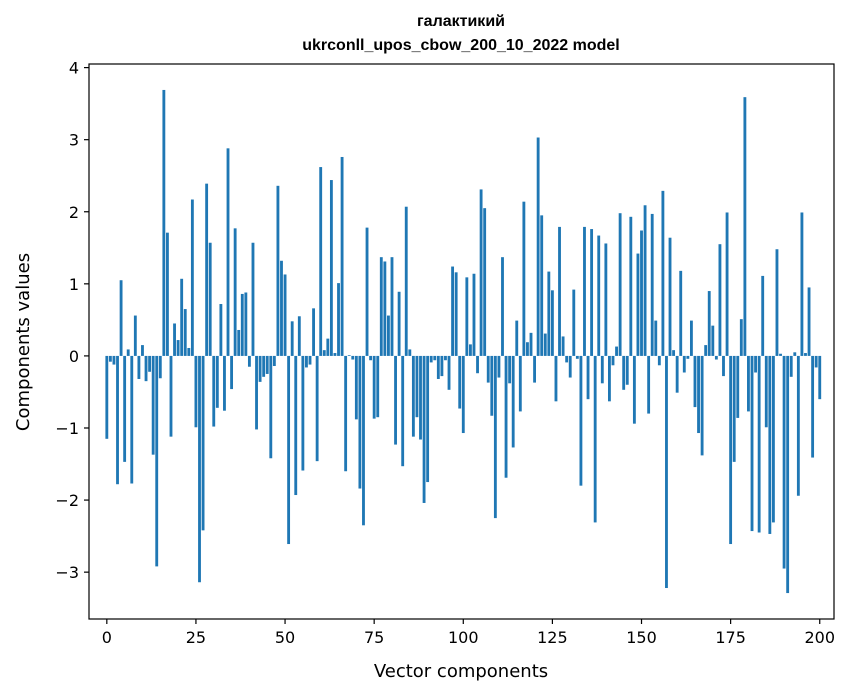 This screenshot has width=847, height=696. Describe the element at coordinates (460, 45) in the screenshot. I see `chart-subtitle: ukrconll_upos_cbow_200_10_2022 model` at that location.